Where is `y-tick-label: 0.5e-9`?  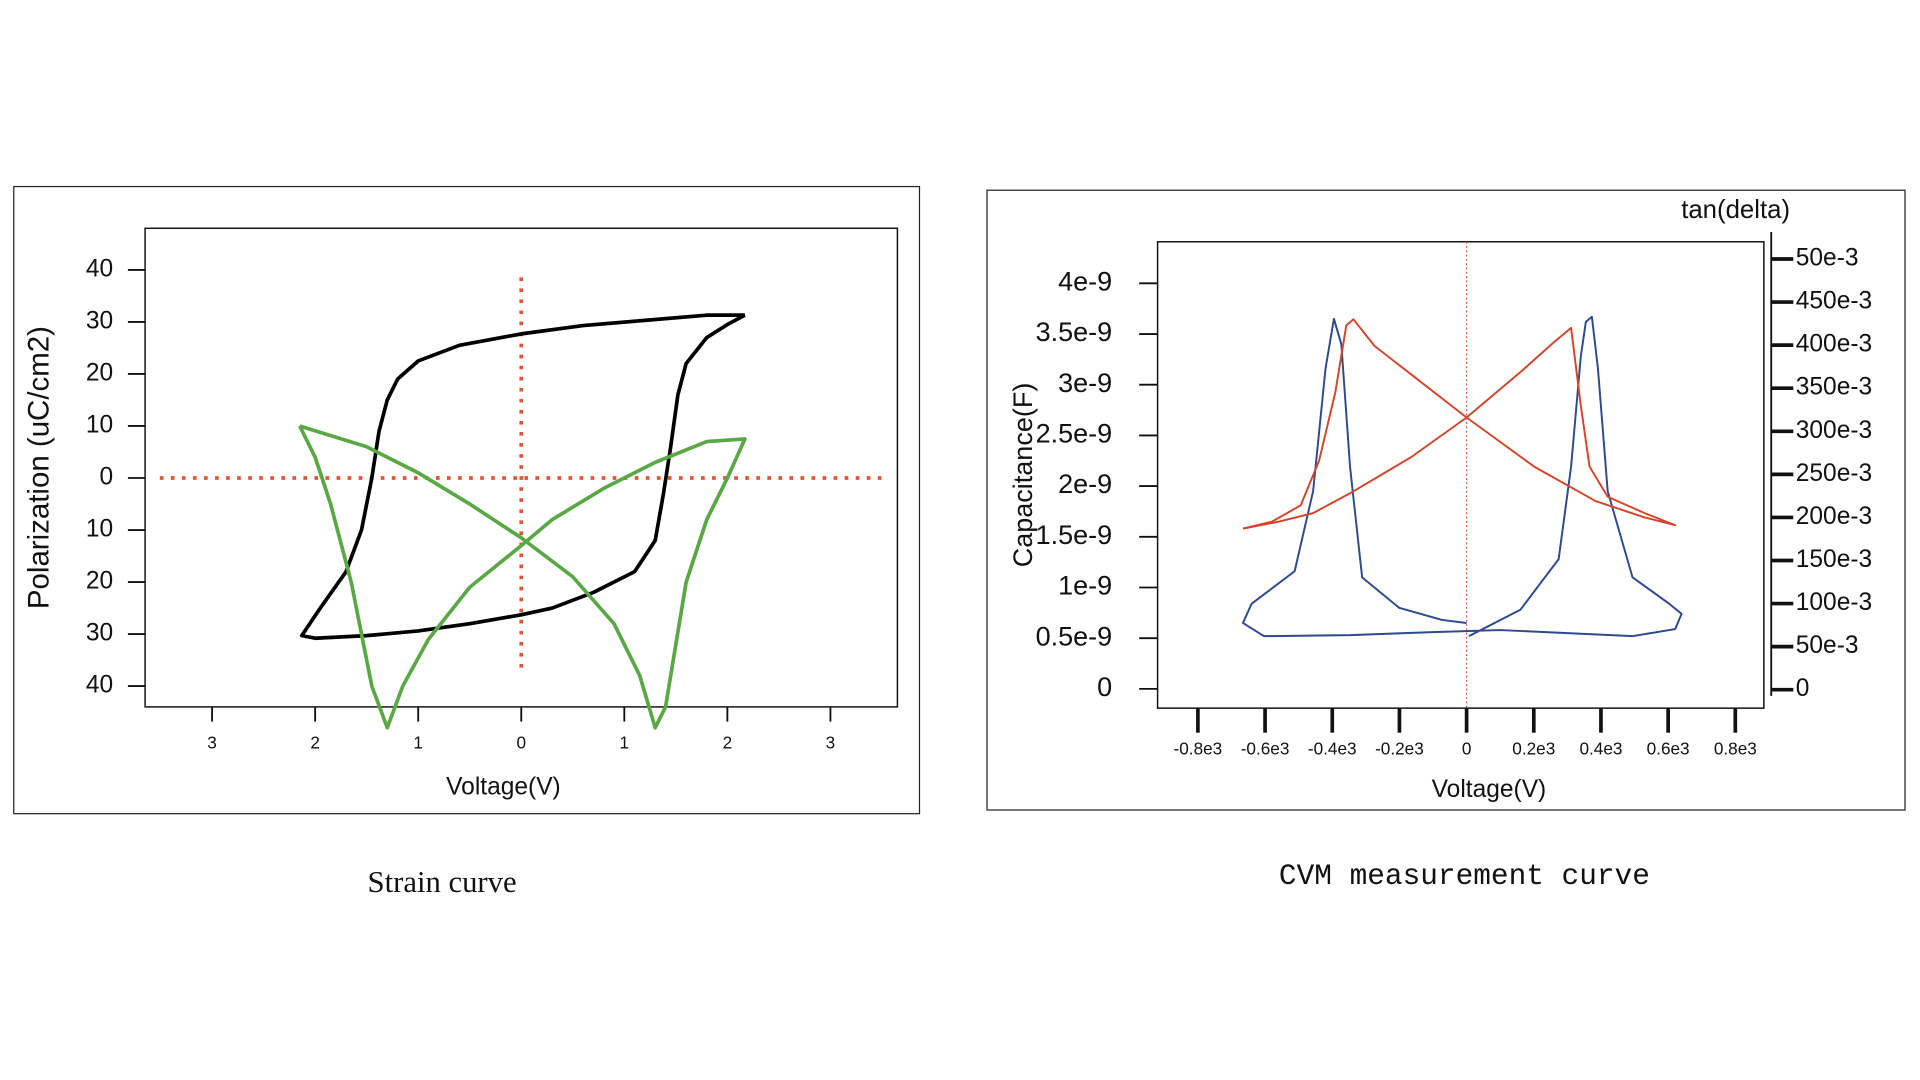 y-tick-label: 0.5e-9 is located at coordinates (1074, 636).